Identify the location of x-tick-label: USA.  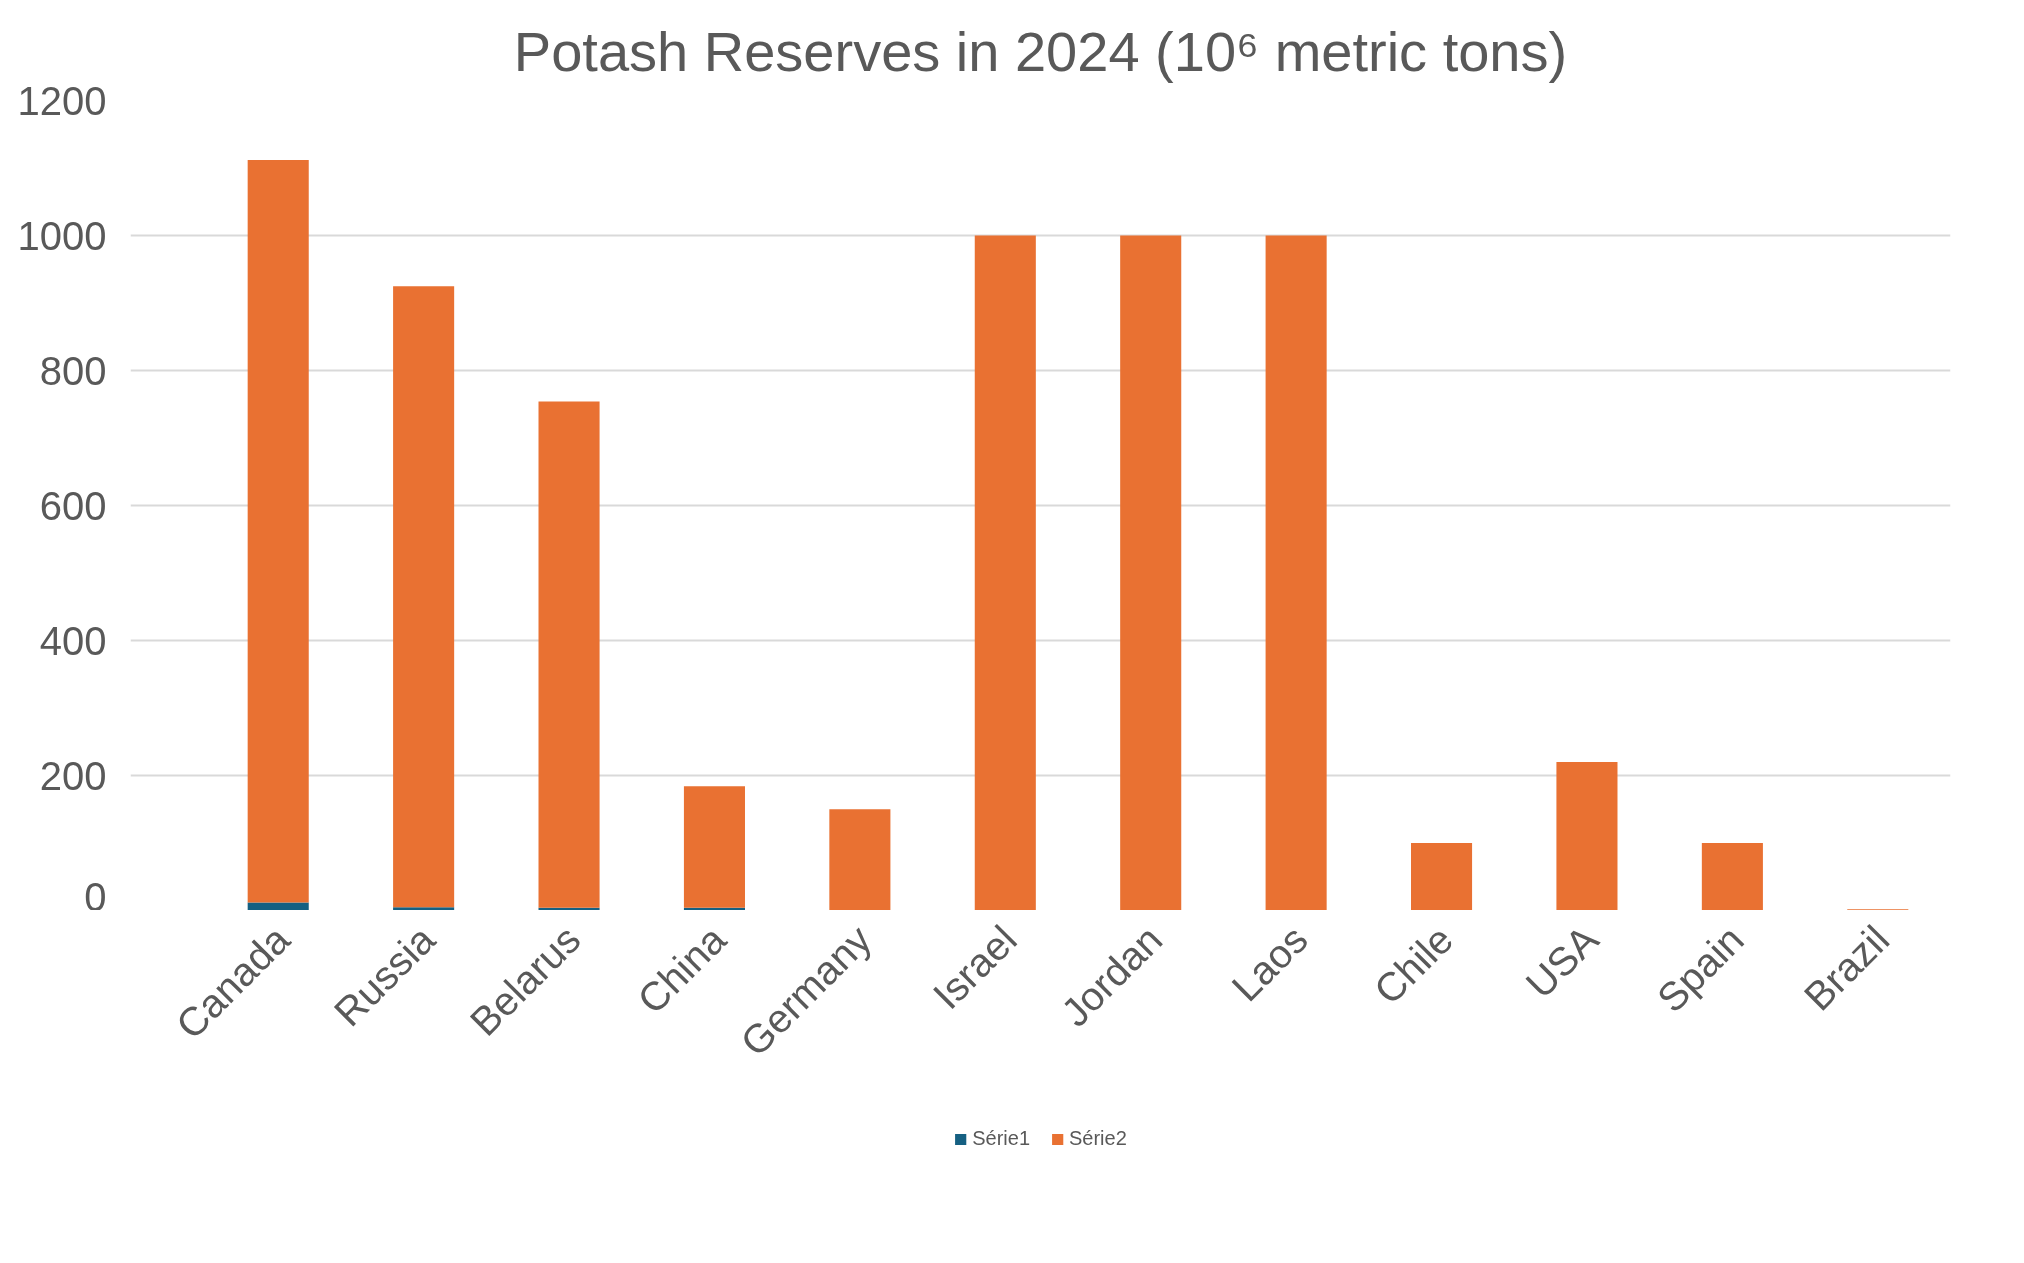
(1562, 961).